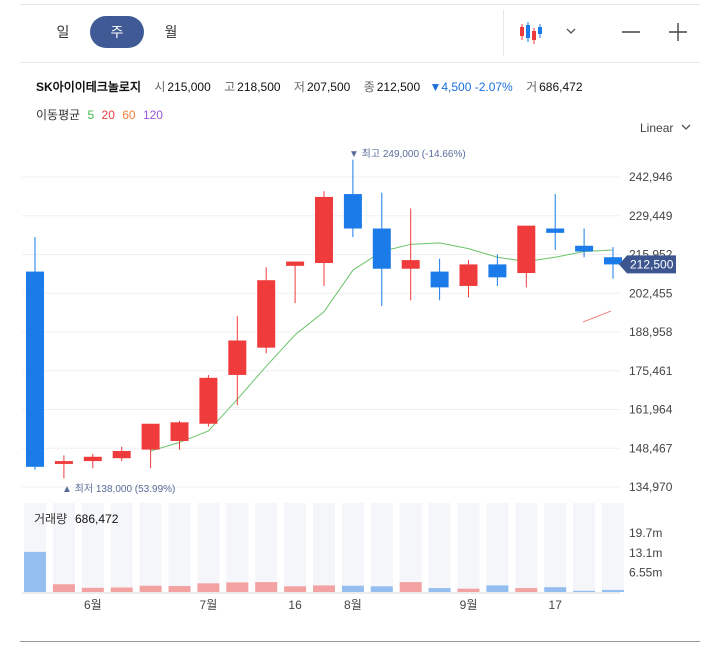  What do you see at coordinates (328, 87) in the screenshot?
I see `low-price: 207,500` at bounding box center [328, 87].